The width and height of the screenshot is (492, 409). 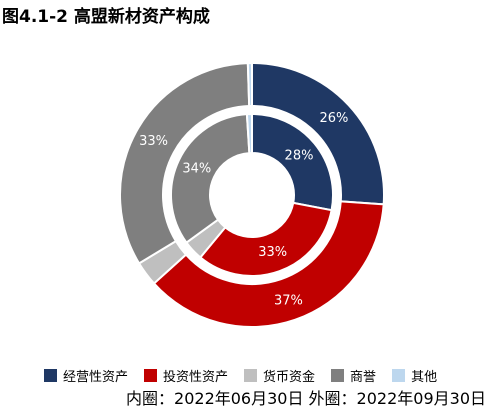 I want to click on legend-item-operating: 经营性资产, so click(x=86, y=375).